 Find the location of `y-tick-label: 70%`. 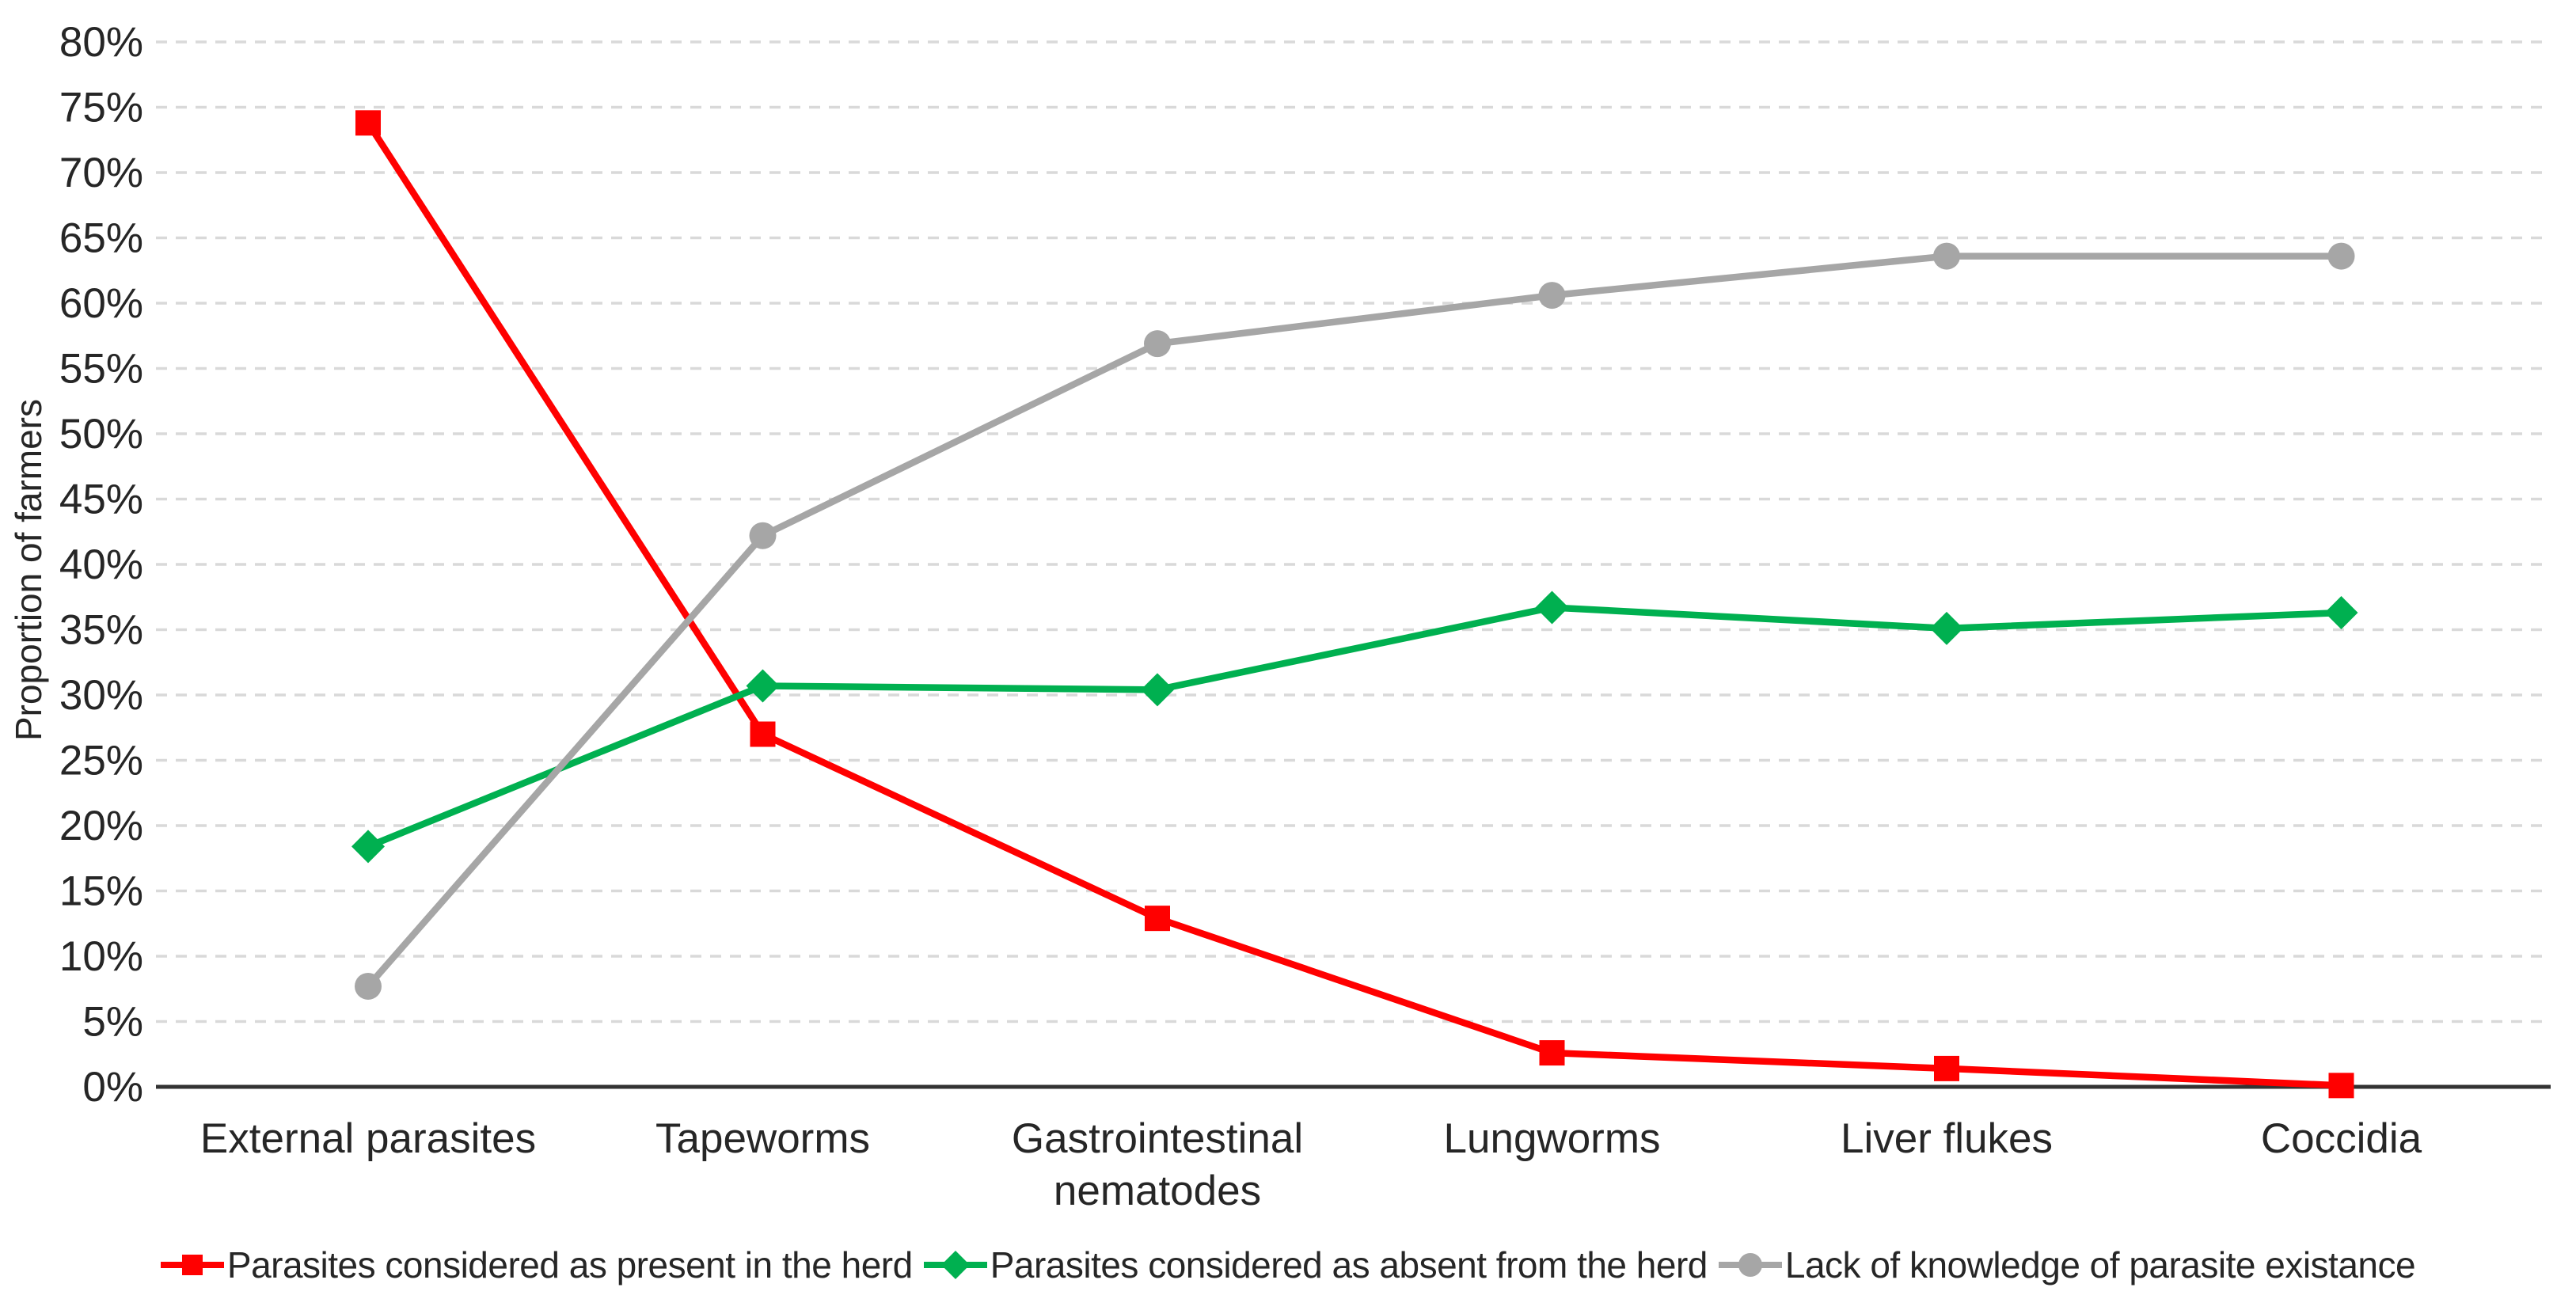

y-tick-label: 70% is located at coordinates (101, 173).